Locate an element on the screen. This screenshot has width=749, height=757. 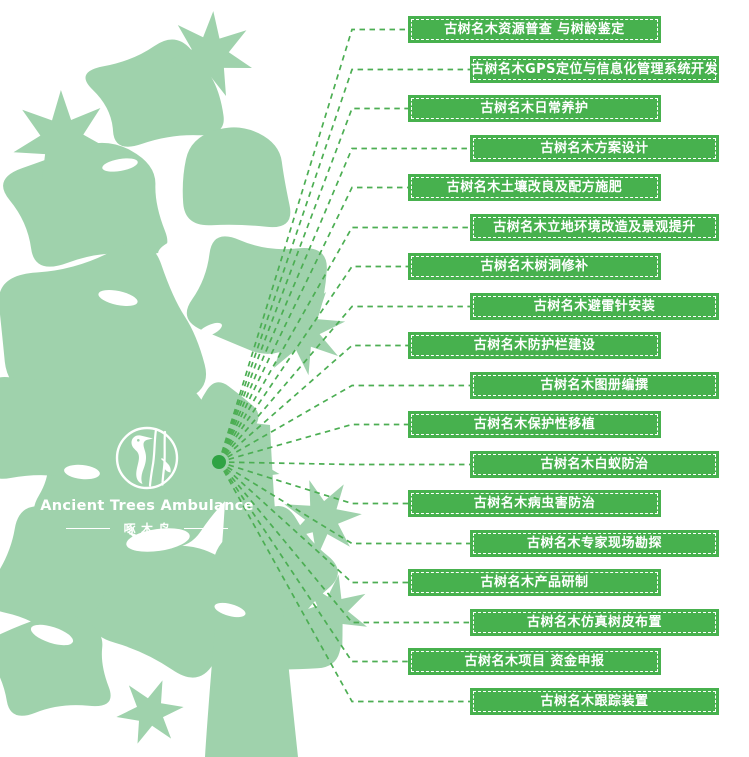
service-label: 古树名木仿真树皮布置 is located at coordinates (594, 622).